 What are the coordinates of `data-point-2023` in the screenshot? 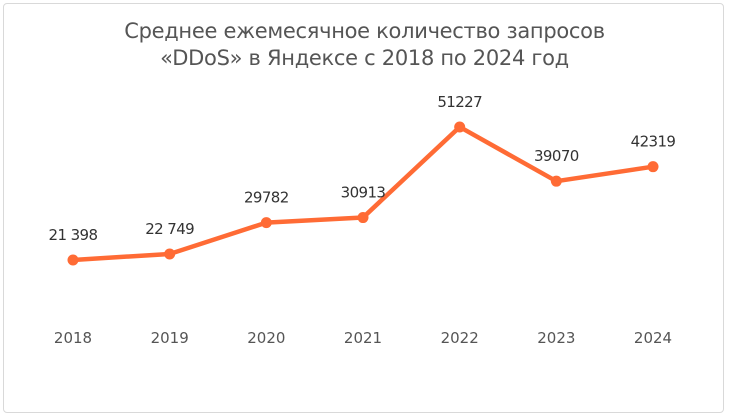 It's located at (556, 181).